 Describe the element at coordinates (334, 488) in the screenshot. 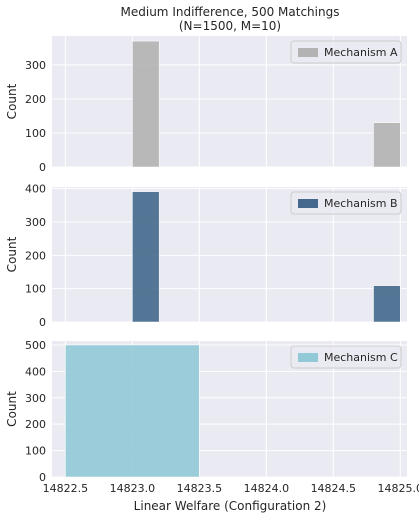

I see `x-tick-label: 14824.5` at that location.